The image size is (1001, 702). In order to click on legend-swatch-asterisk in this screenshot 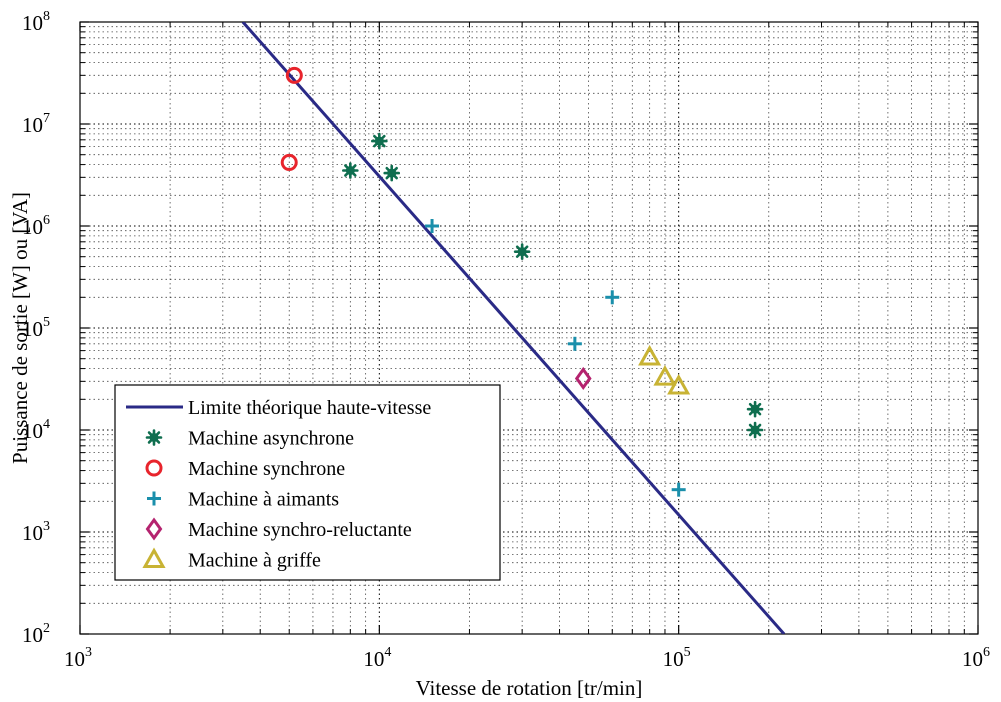, I will do `click(154, 437)`.